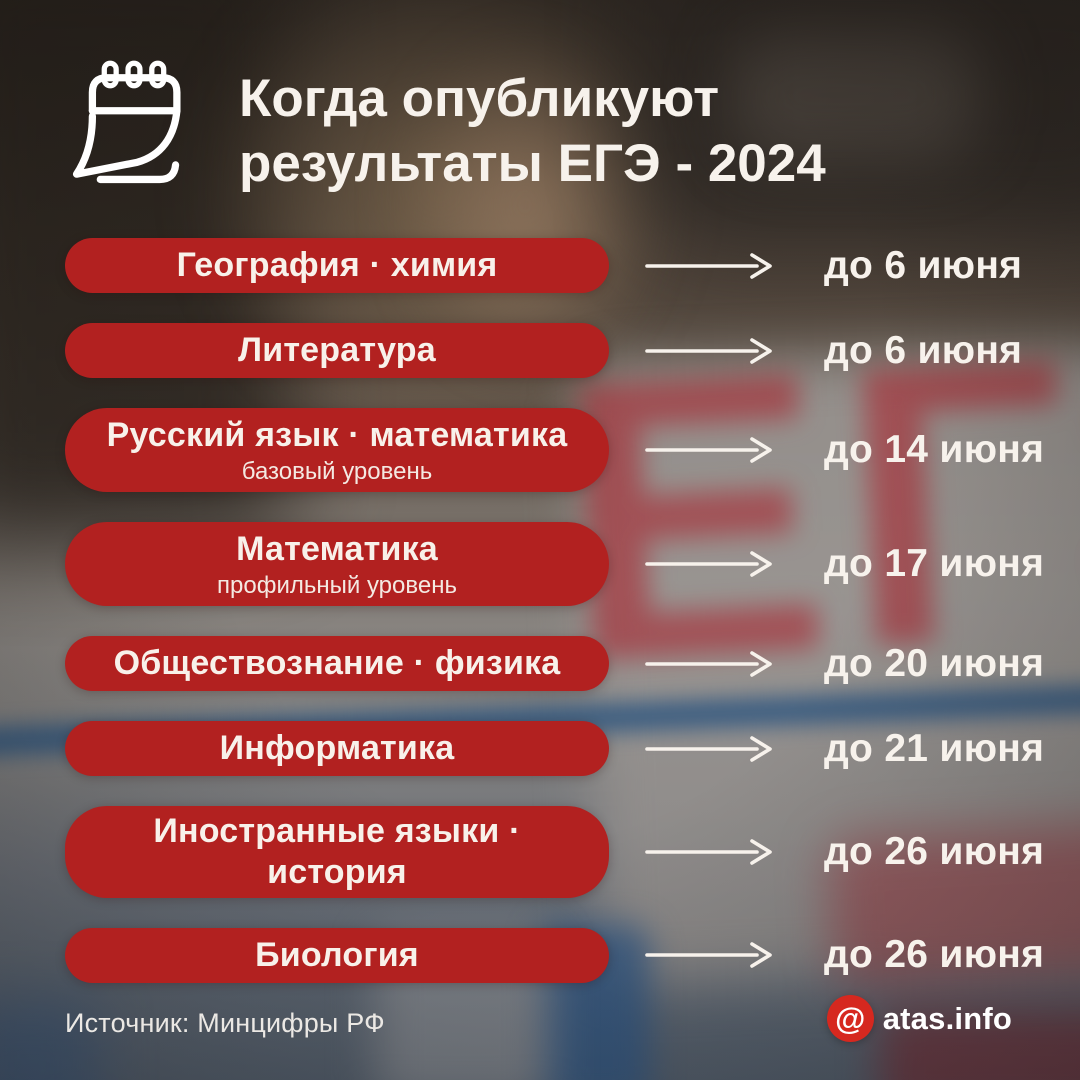 The height and width of the screenshot is (1080, 1080). I want to click on schedule-row: Иностранные языки · история до 26 июня, so click(554, 852).